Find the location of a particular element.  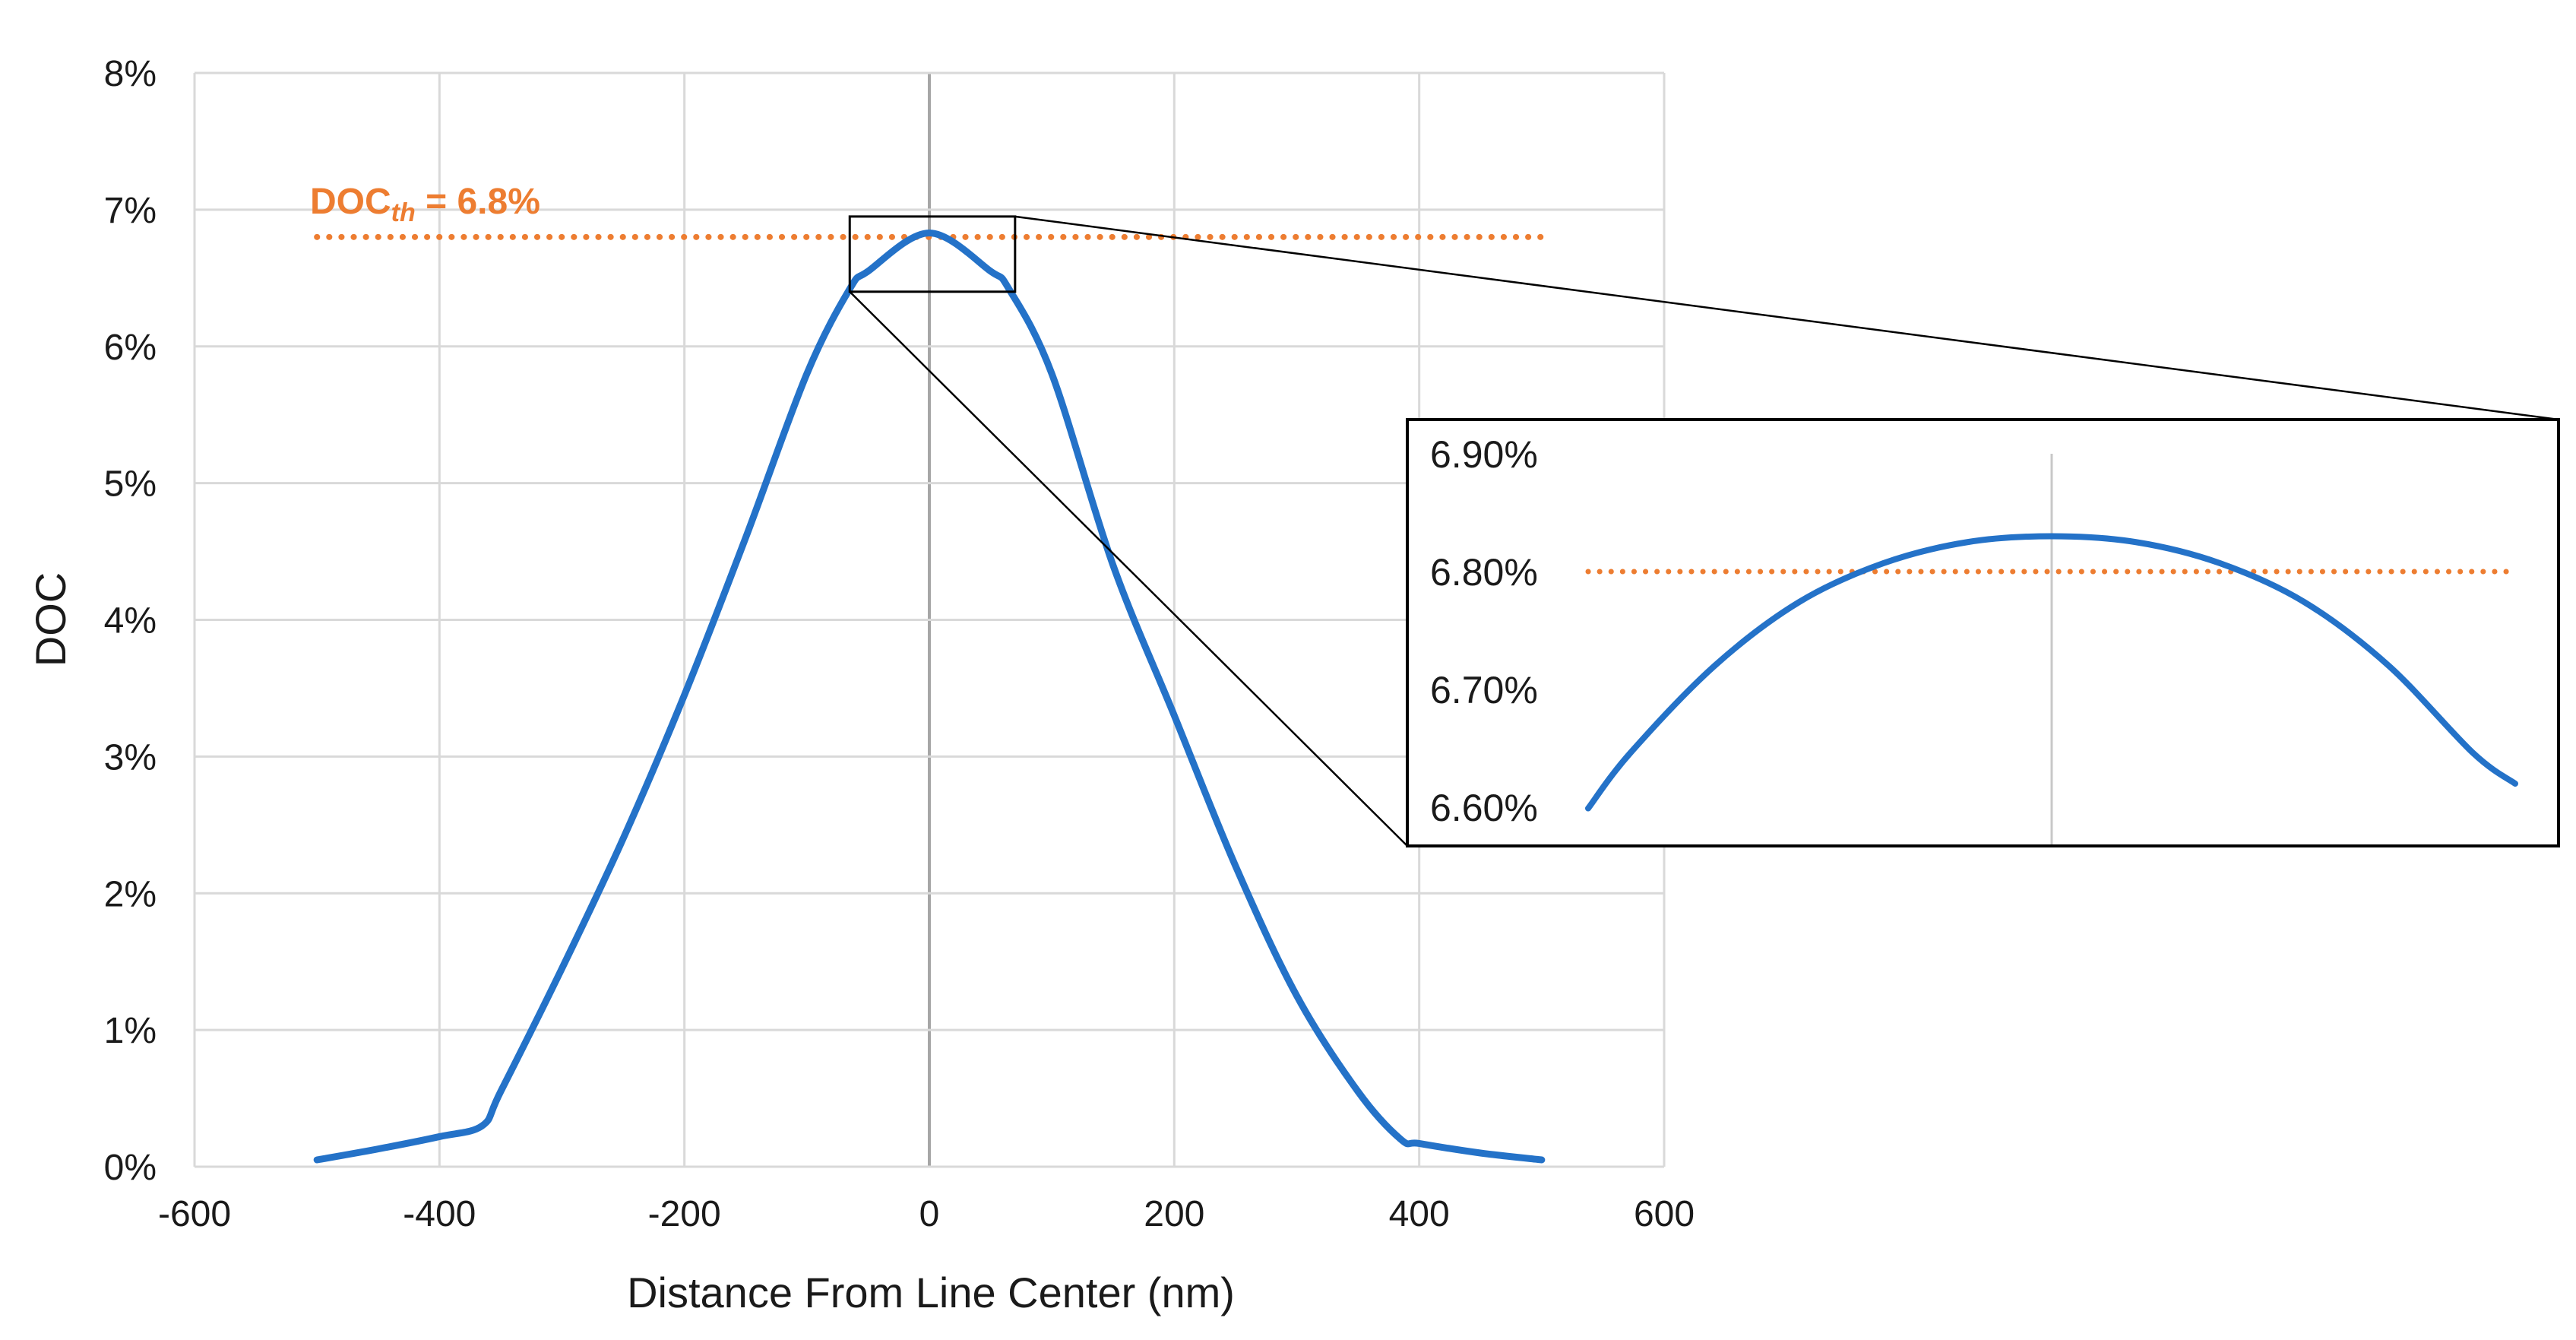

inset-y-tick-label-0: 6.60% is located at coordinates (1484, 808).